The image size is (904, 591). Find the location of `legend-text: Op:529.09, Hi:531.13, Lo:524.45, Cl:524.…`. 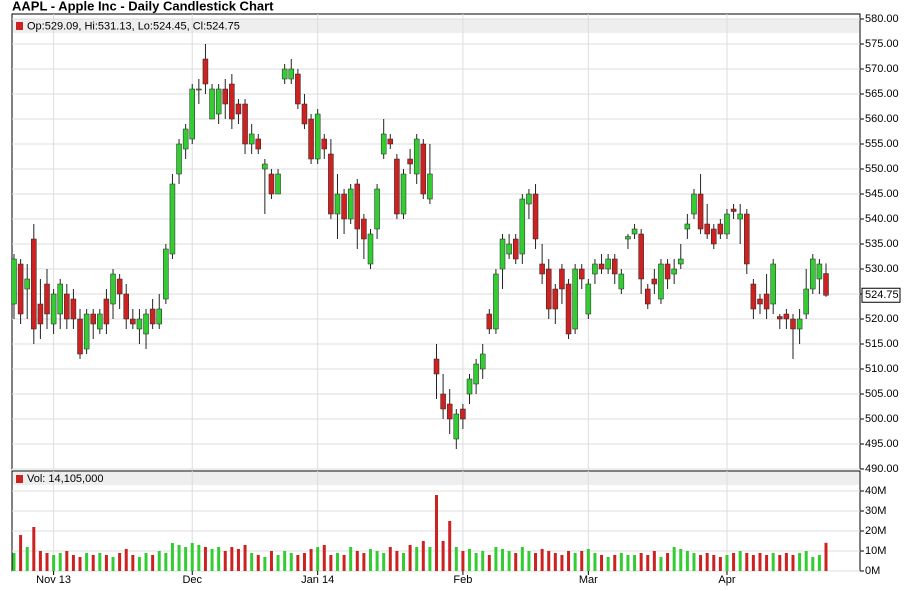

legend-text: Op:529.09, Hi:531.13, Lo:524.45, Cl:524.… is located at coordinates (133, 26).